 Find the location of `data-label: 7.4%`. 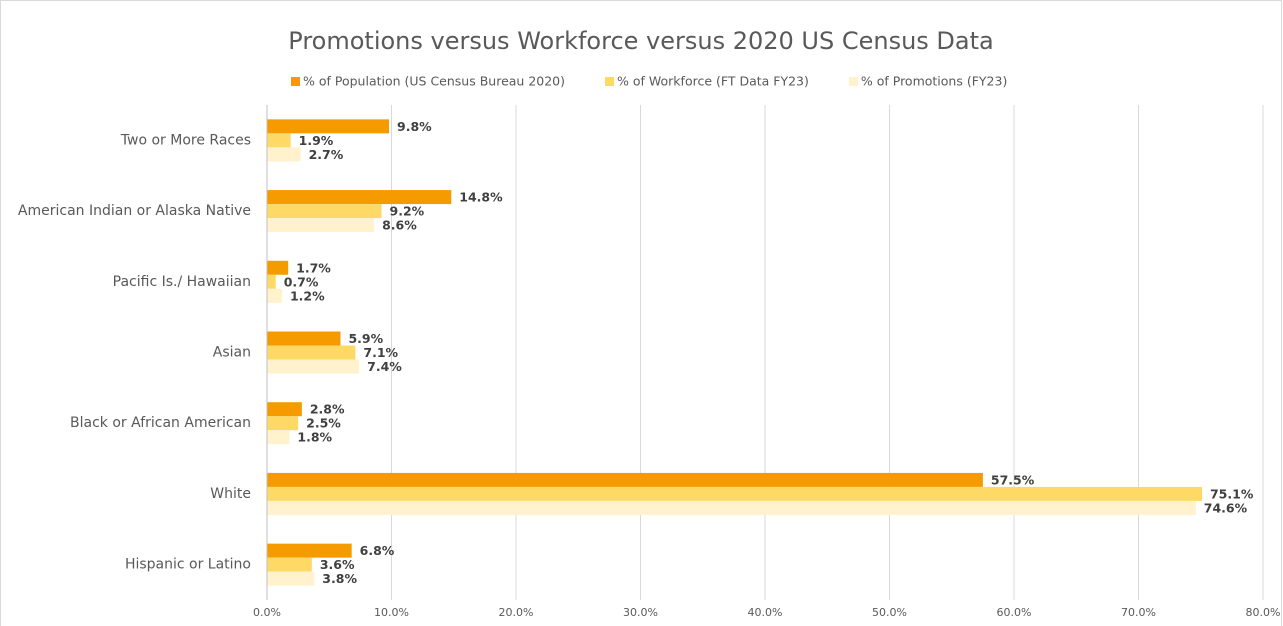

data-label: 7.4% is located at coordinates (384, 366).